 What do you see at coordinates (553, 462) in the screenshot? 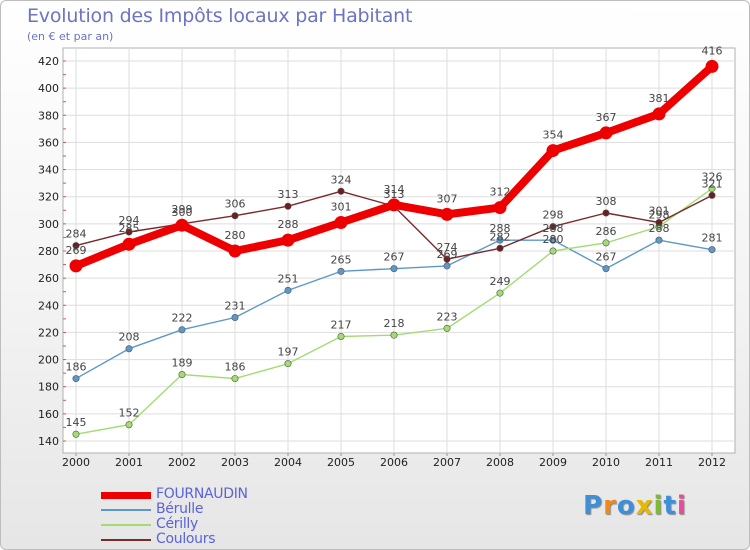
I see `x-tick-label: 2009` at bounding box center [553, 462].